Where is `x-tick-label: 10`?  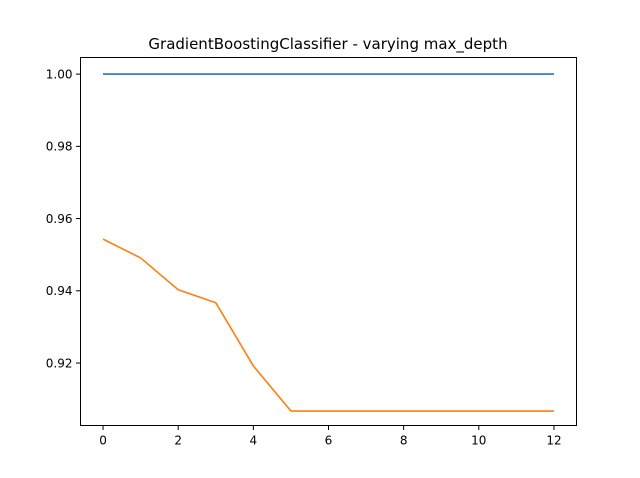
x-tick-label: 10 is located at coordinates (478, 441).